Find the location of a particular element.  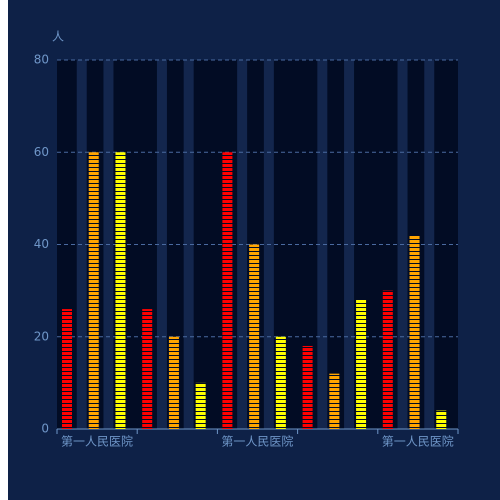

y-tick-label: 60 is located at coordinates (41, 152).